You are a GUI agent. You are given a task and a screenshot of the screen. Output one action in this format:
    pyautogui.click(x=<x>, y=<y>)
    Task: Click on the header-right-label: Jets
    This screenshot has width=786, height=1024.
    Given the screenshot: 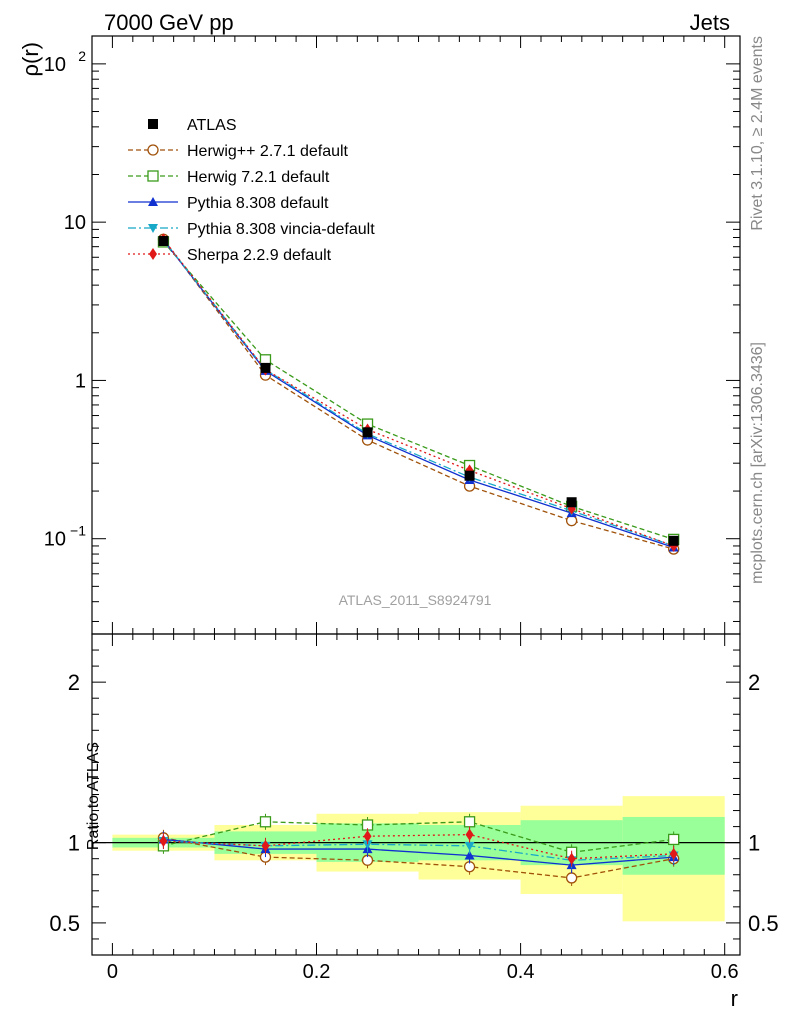 What is the action you would take?
    pyautogui.click(x=710, y=22)
    